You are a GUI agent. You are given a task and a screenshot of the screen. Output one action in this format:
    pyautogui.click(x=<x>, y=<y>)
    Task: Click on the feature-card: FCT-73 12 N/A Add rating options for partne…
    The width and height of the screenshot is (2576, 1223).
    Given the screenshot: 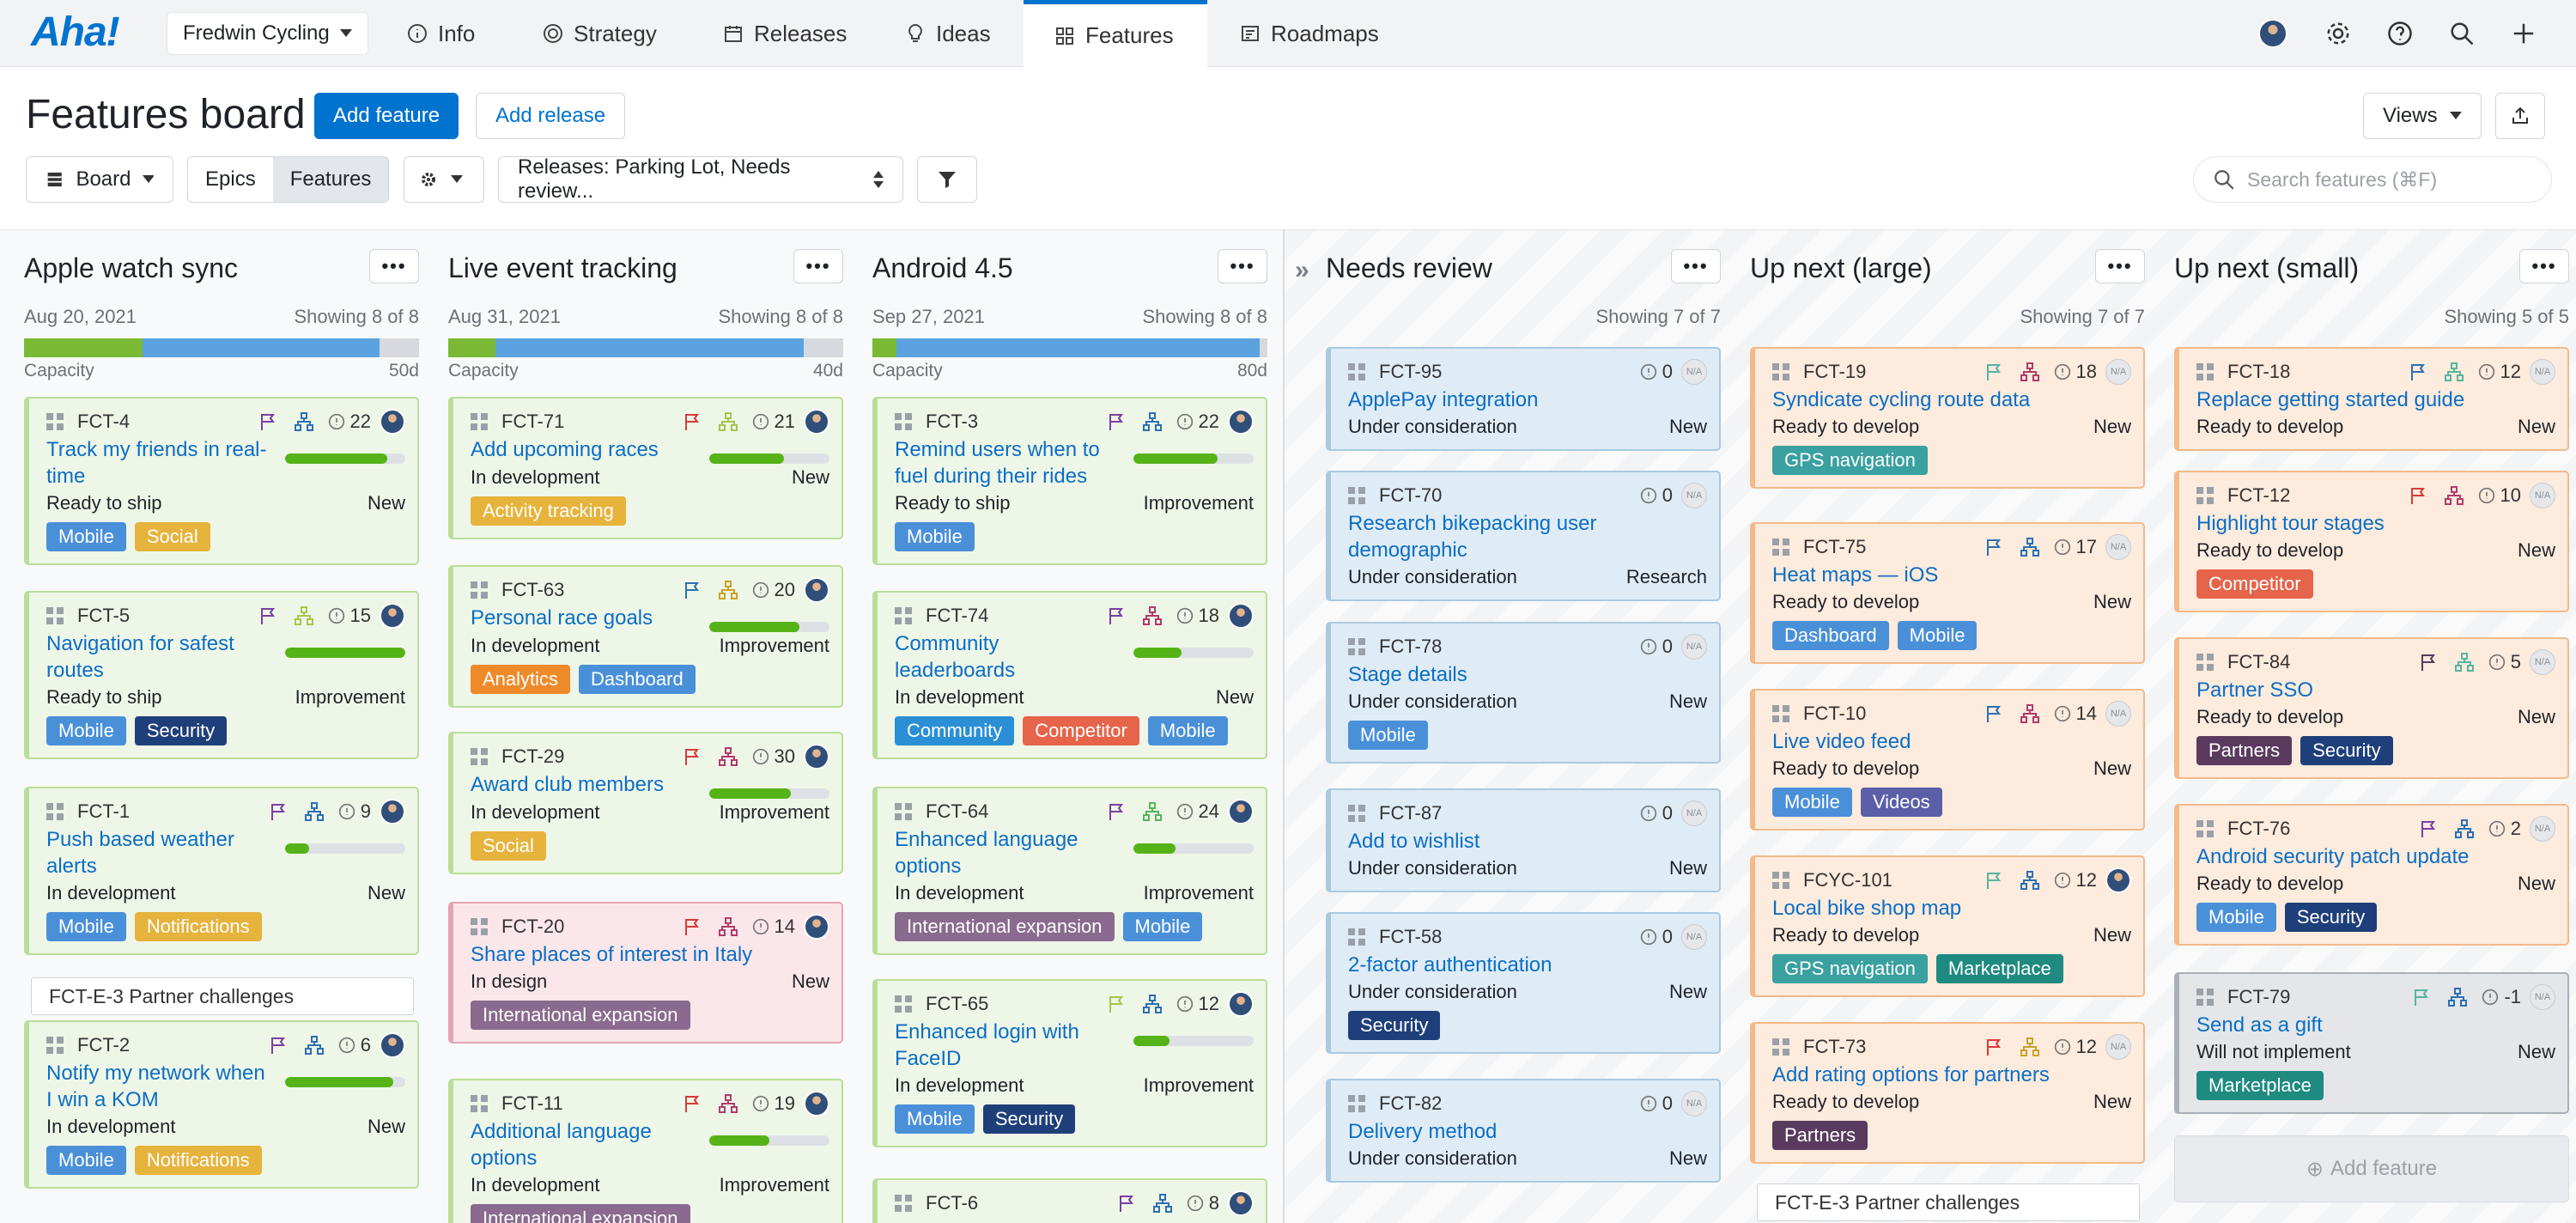 What is the action you would take?
    pyautogui.click(x=1947, y=1093)
    